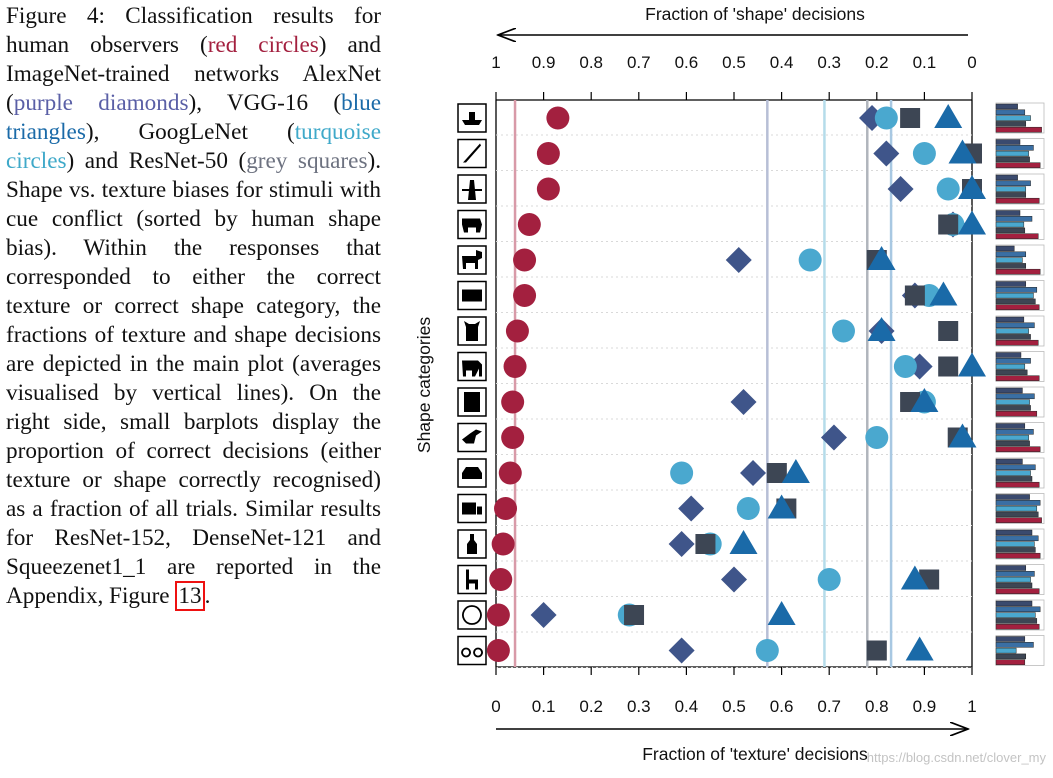 The image size is (1053, 778). I want to click on alexnet-point-oven, so click(743, 402).